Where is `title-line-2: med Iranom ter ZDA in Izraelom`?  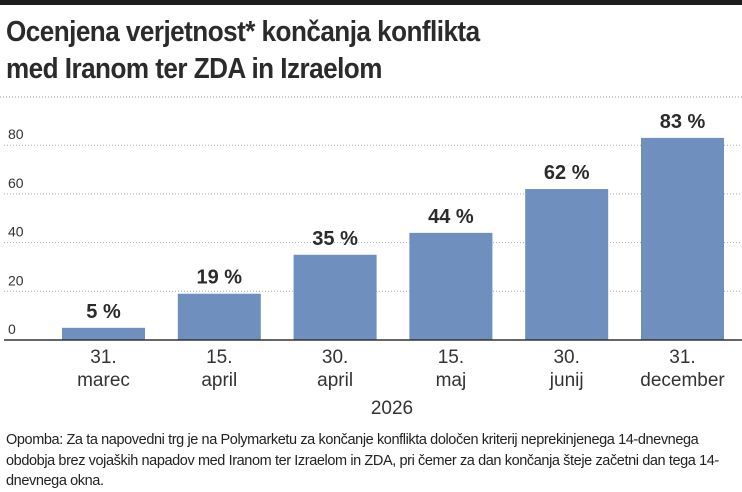
title-line-2: med Iranom ter ZDA in Izraelom is located at coordinates (194, 69).